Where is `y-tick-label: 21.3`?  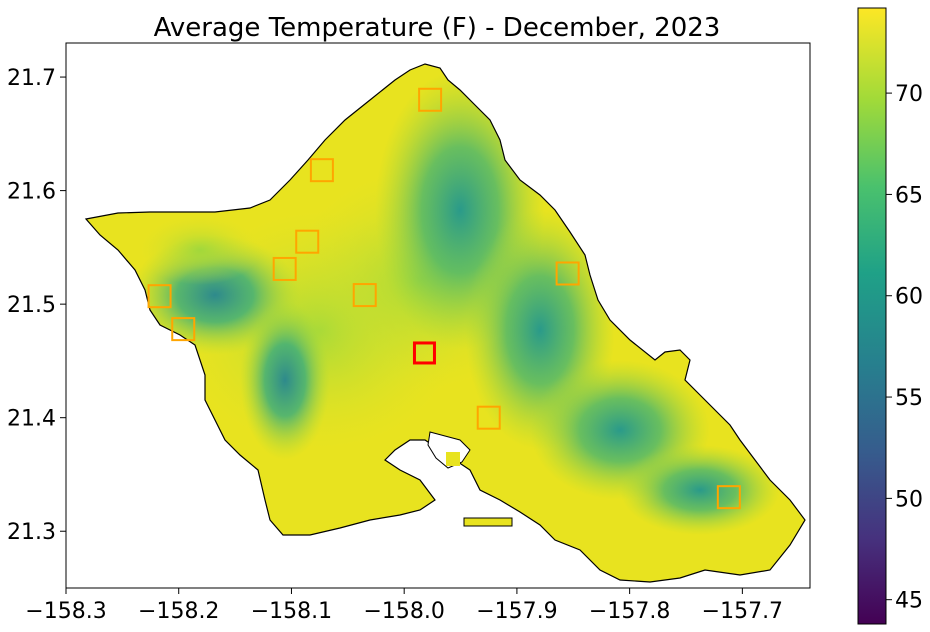
y-tick-label: 21.3 is located at coordinates (31, 532).